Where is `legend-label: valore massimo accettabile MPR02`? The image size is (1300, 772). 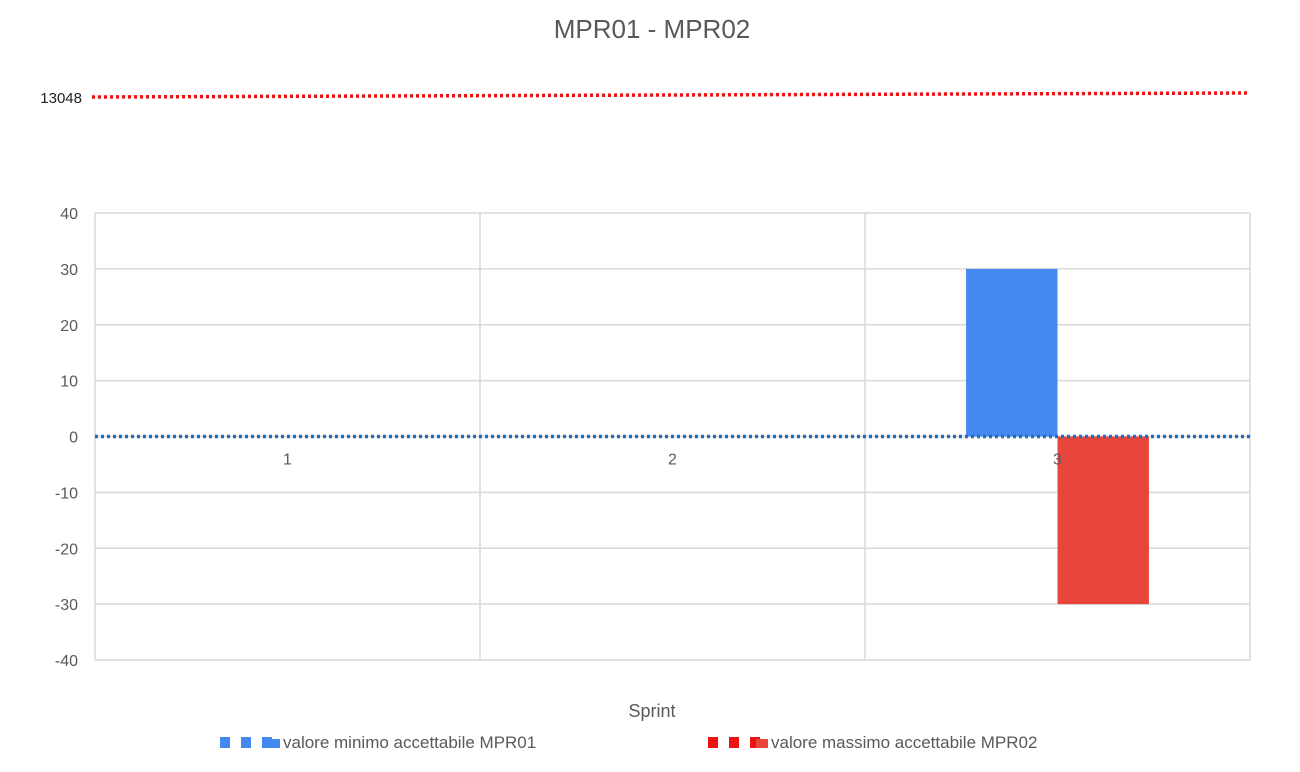 legend-label: valore massimo accettabile MPR02 is located at coordinates (904, 742).